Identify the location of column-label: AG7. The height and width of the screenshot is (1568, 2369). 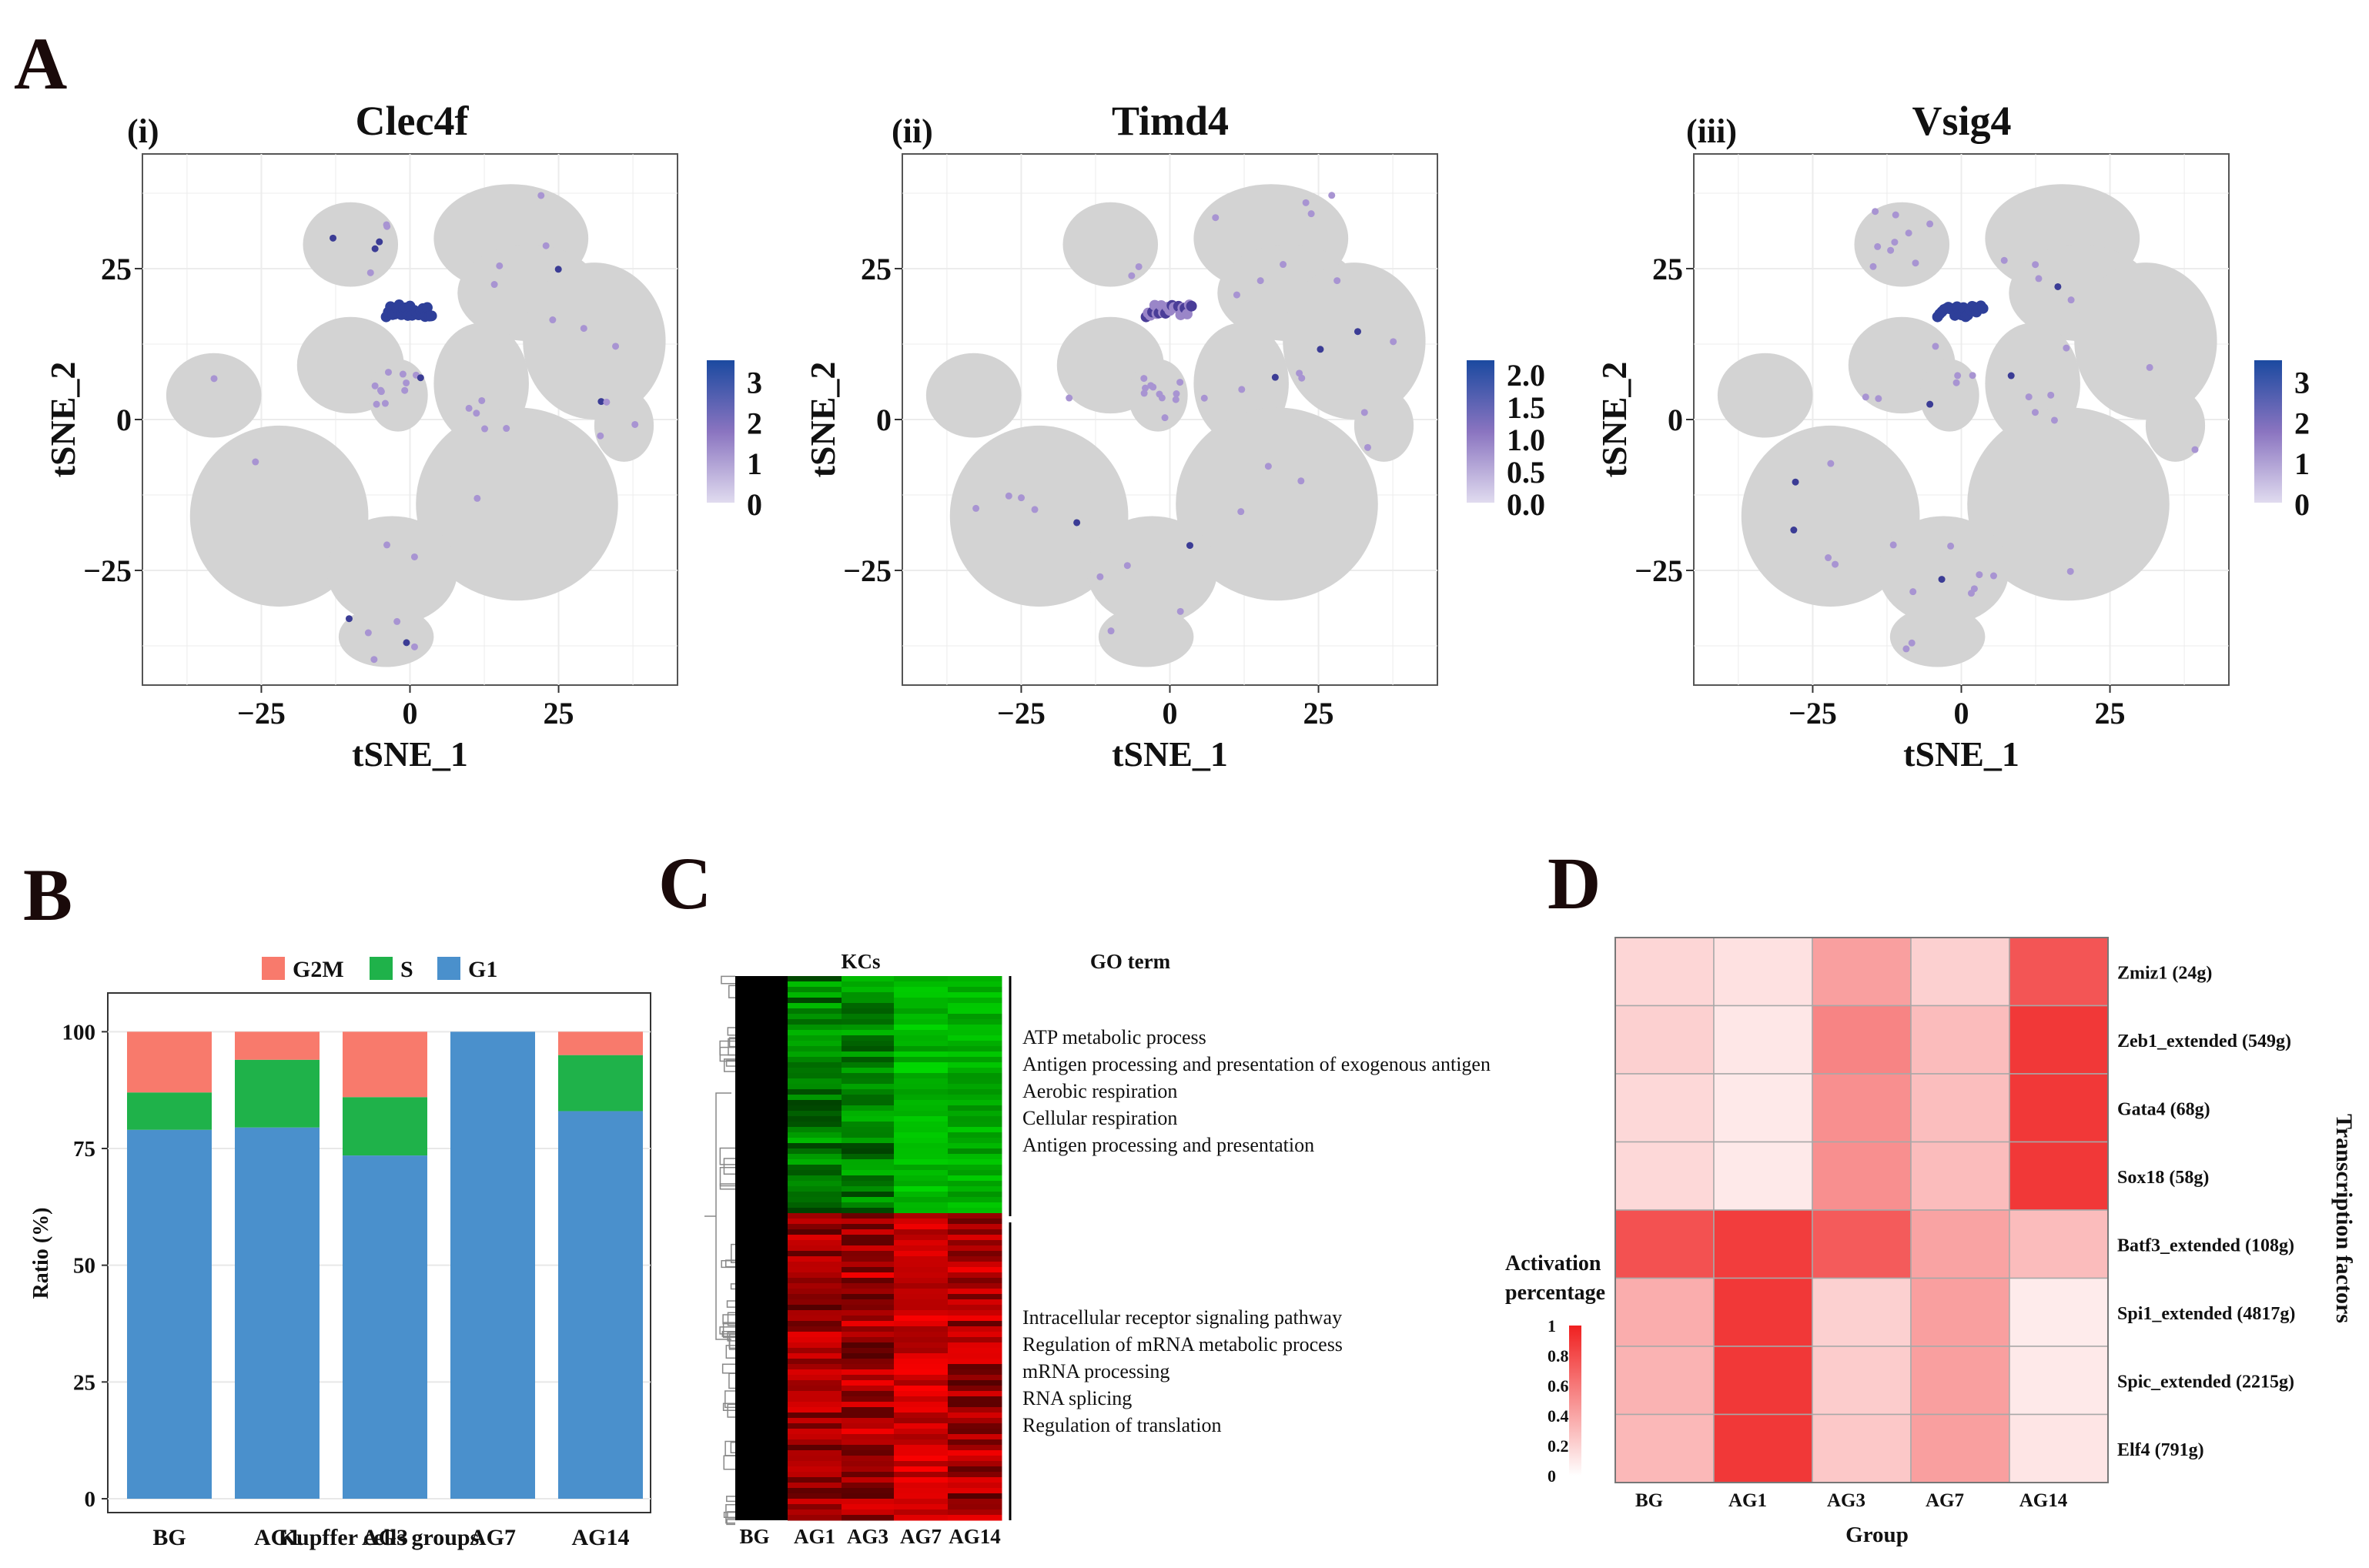
(1945, 1500).